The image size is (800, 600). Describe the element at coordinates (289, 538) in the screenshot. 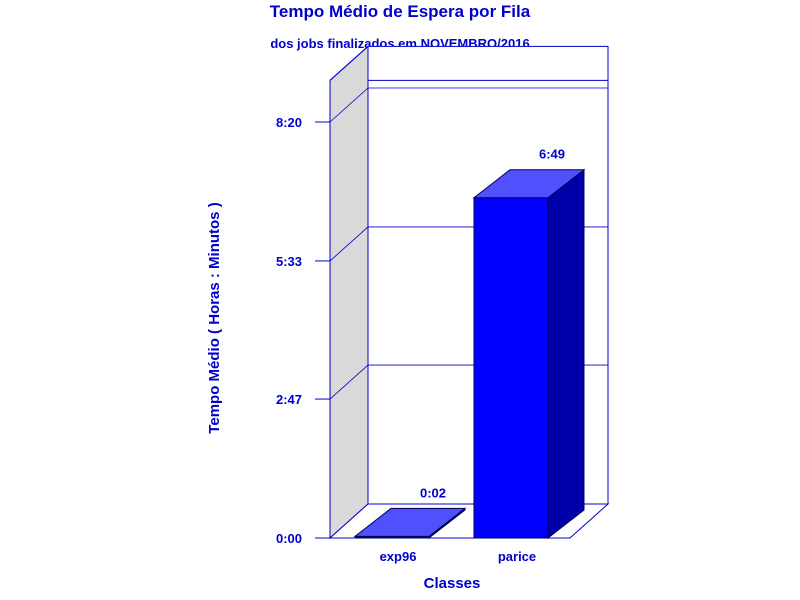

I see `y-tick-label: 0:00` at that location.